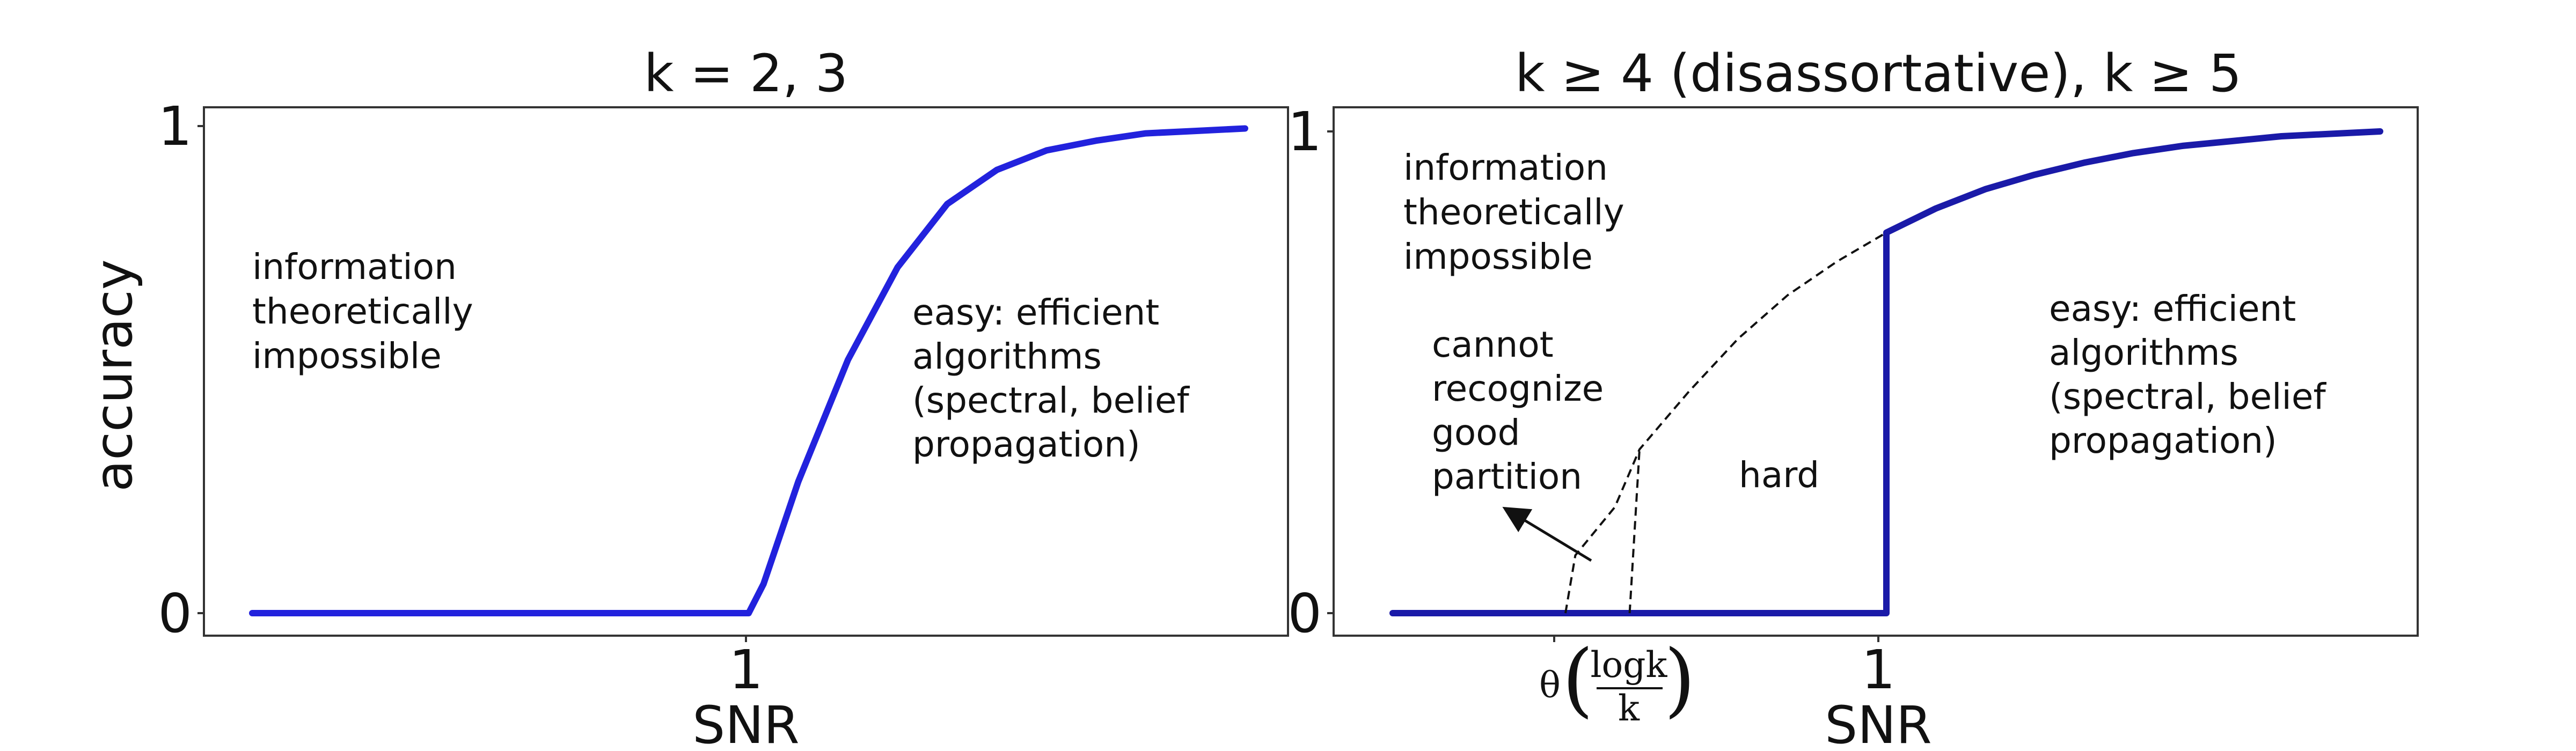 The image size is (2576, 751). What do you see at coordinates (1304, 131) in the screenshot?
I see `right-ytick-1: 1` at bounding box center [1304, 131].